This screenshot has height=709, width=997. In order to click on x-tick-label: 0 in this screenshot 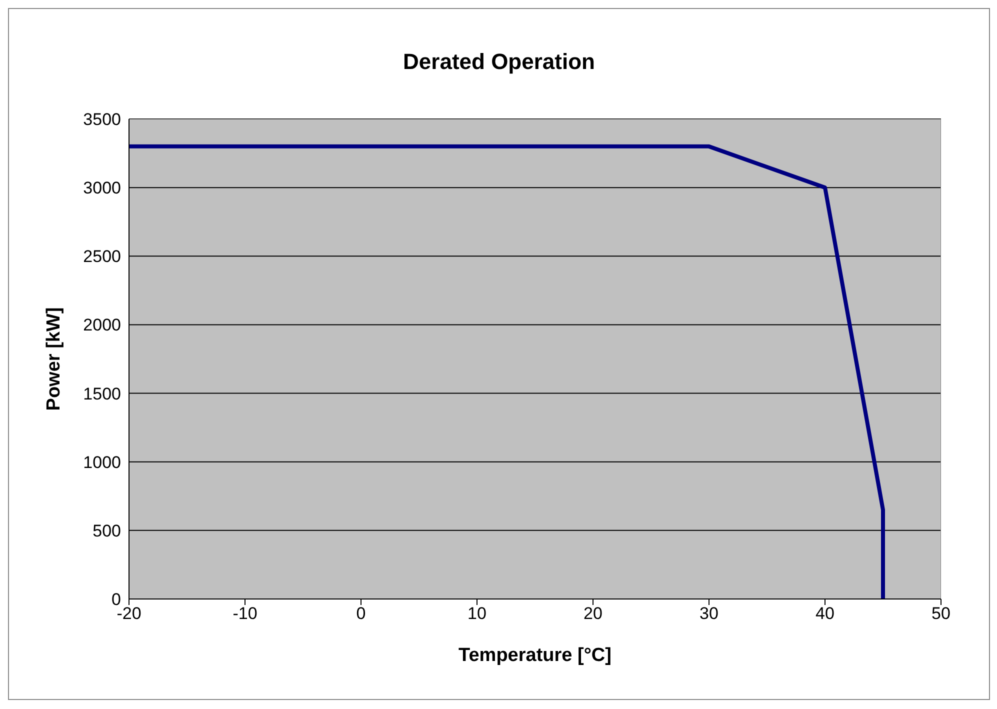, I will do `click(361, 614)`.